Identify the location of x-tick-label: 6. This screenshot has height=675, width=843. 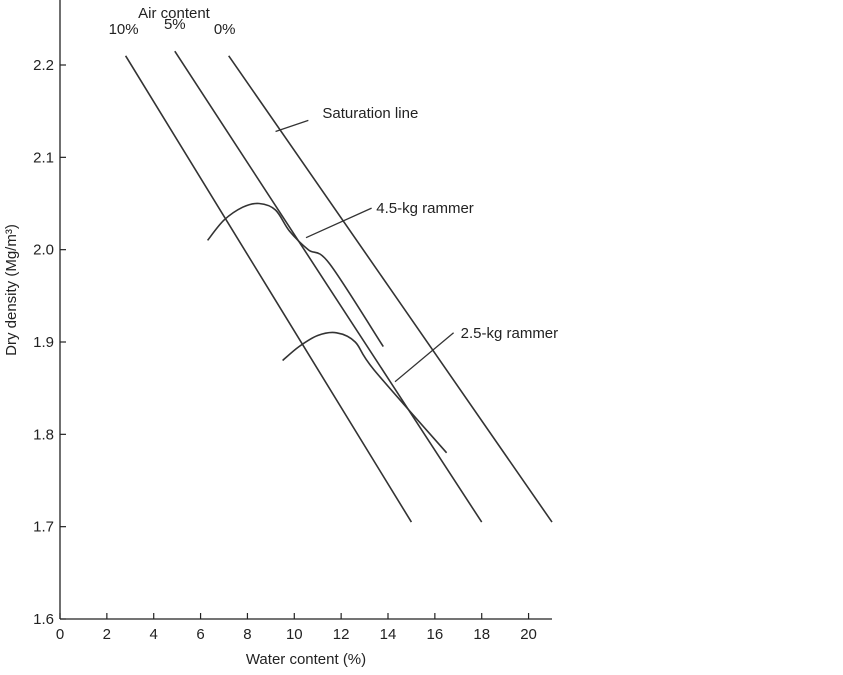
(200, 634).